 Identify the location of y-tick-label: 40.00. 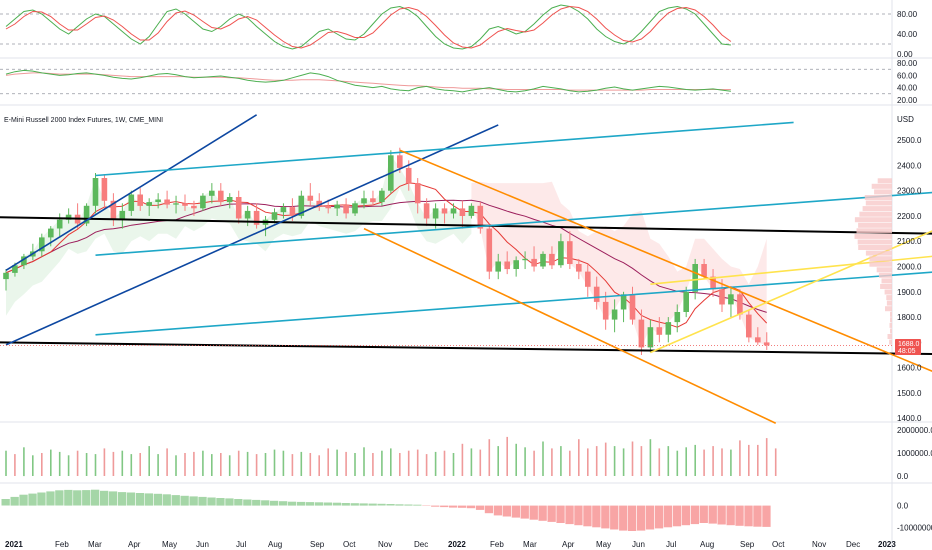
(907, 34).